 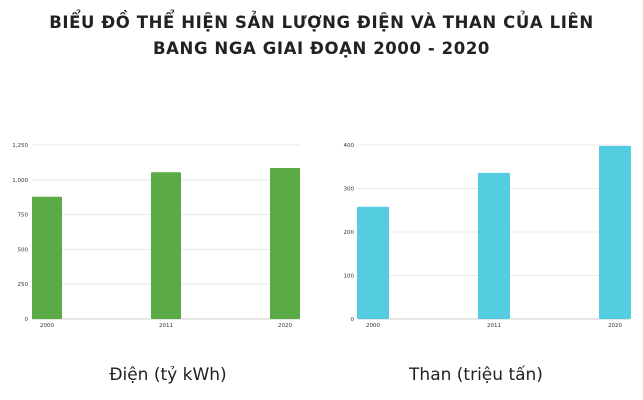 I want to click on y-tick-label: 1,250, so click(x=20, y=146).